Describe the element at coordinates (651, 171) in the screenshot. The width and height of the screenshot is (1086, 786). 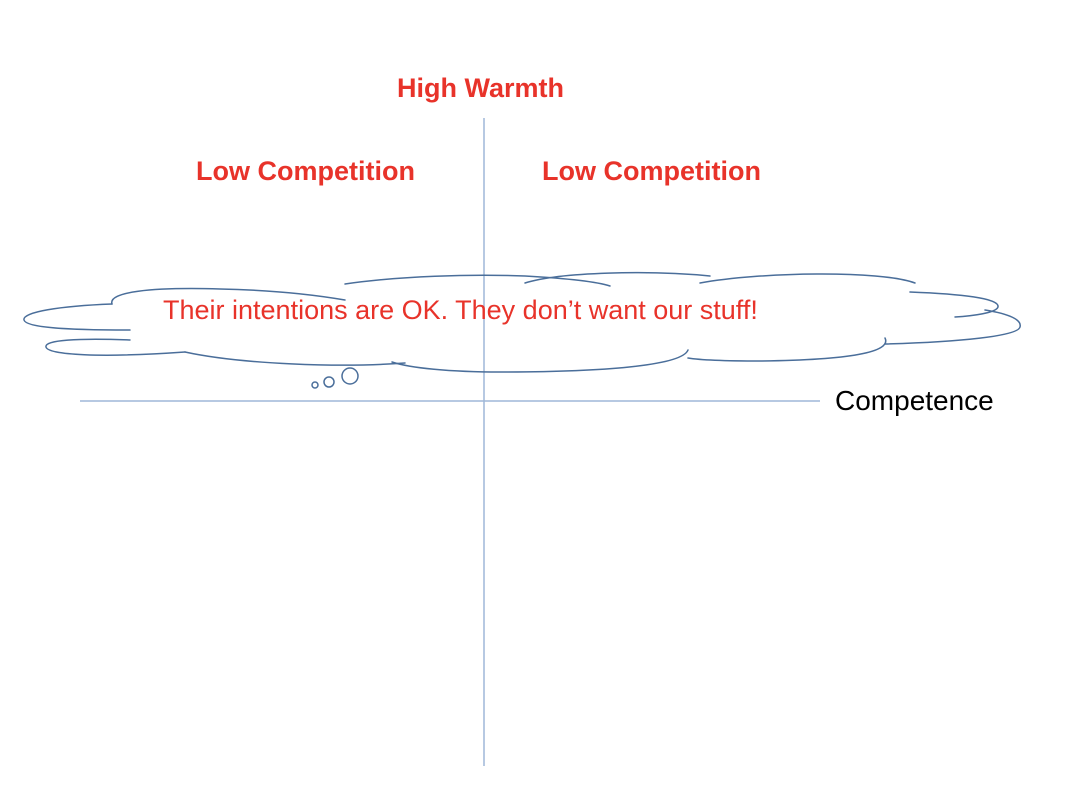
I see `quadrant-top-right-label: Low Competition` at that location.